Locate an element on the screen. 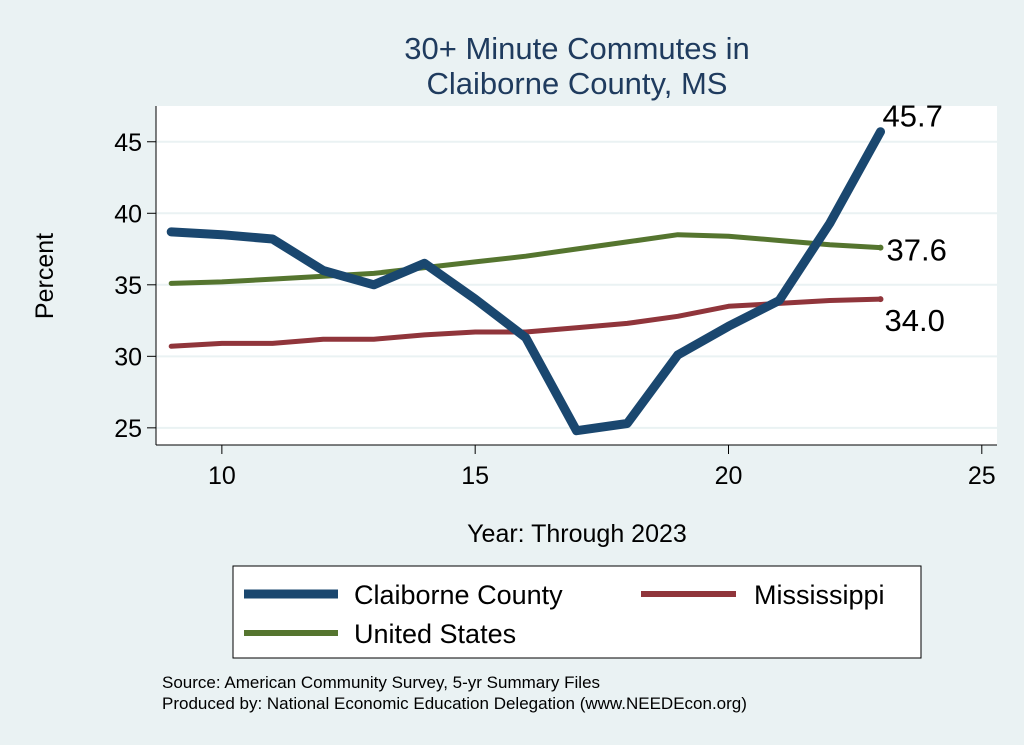 This screenshot has width=1024, height=745. y-tick-label-40: 40 is located at coordinates (128, 214).